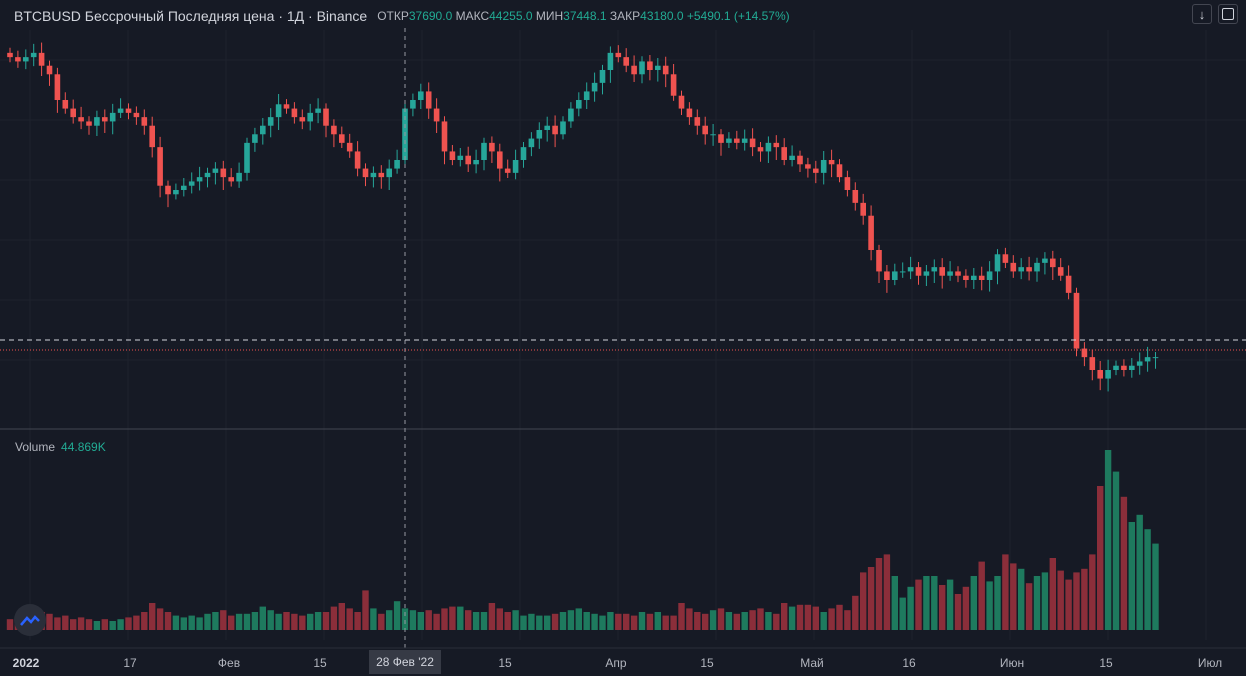  Describe the element at coordinates (83, 447) in the screenshot. I see `volume-value: 44.869K` at that location.